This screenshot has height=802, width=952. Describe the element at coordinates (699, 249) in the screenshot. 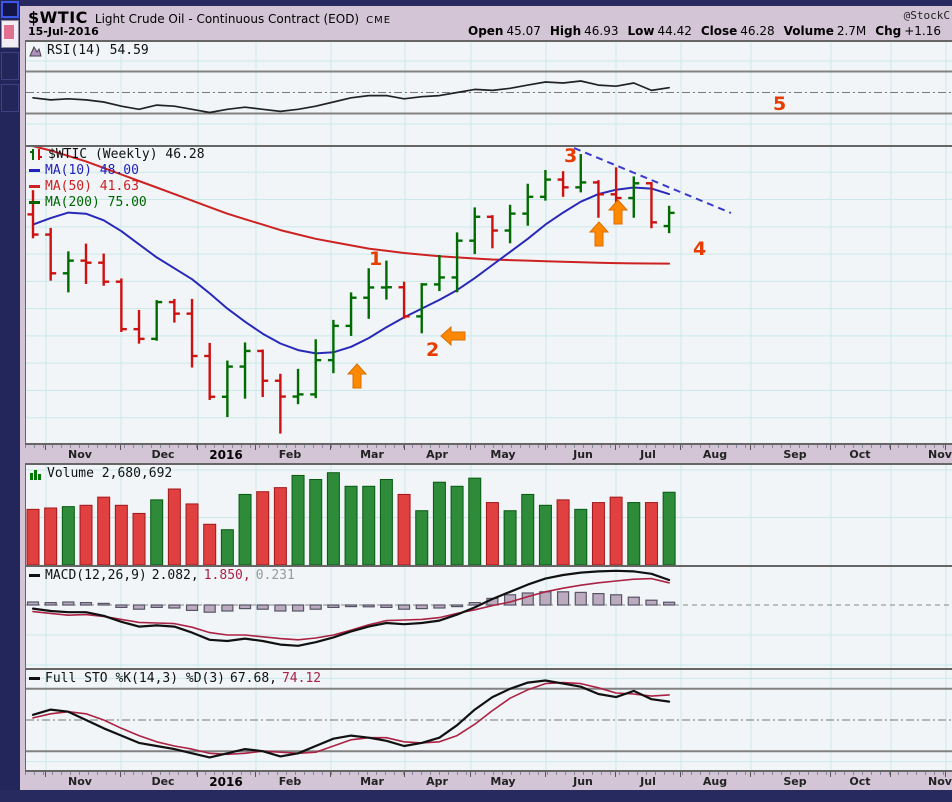

I see `svg-text: 4` at that location.